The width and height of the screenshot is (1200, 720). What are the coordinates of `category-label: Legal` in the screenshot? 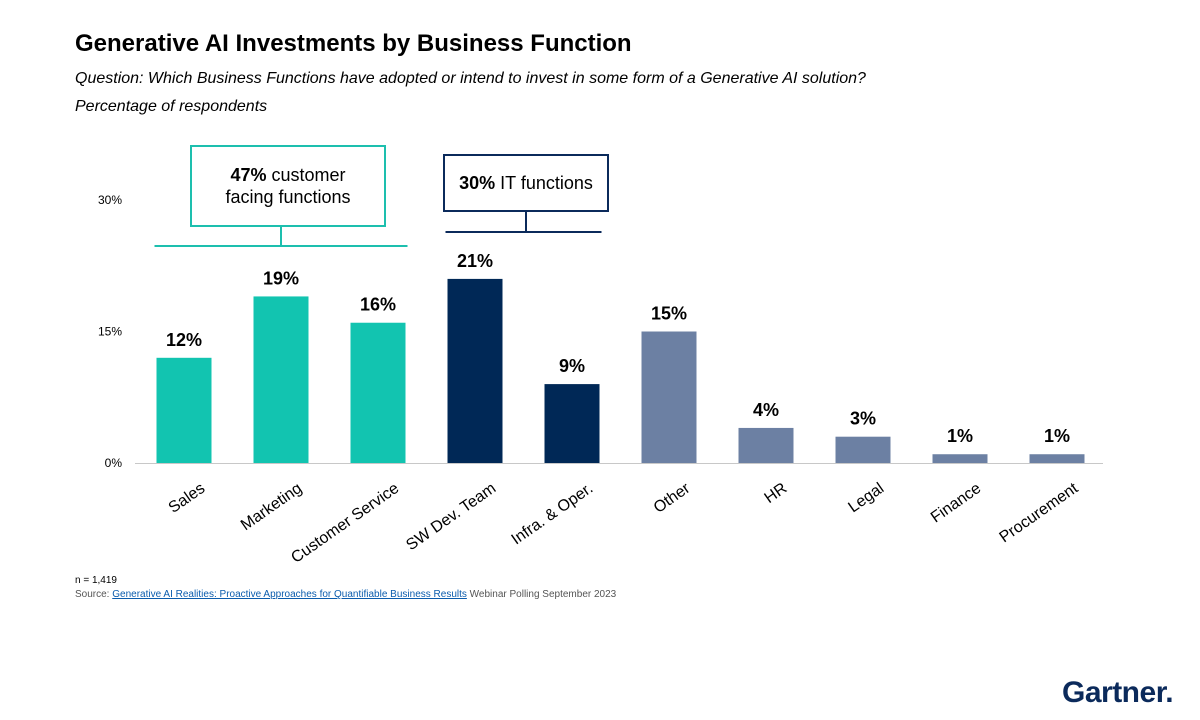 It's located at (866, 498).